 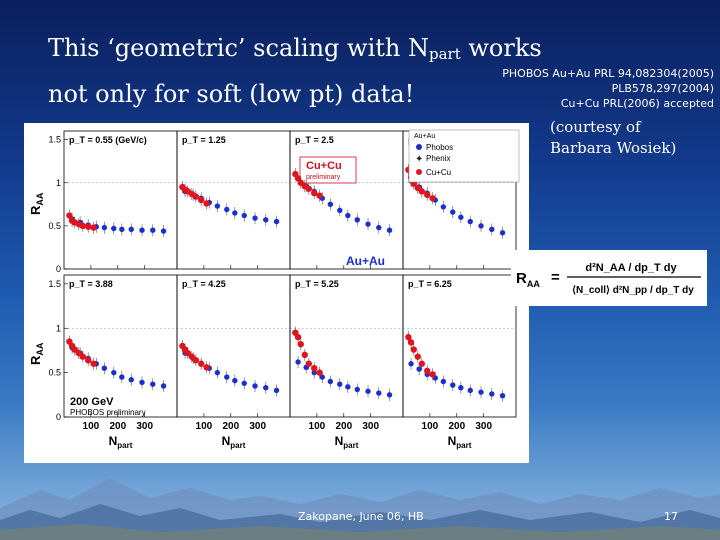 I want to click on auau-tag: Au+Au, so click(x=365, y=261).